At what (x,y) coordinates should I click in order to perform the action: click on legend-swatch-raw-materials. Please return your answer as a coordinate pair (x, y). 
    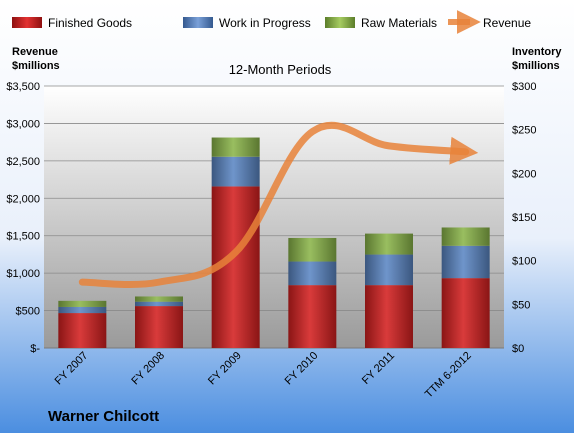
    Looking at the image, I should click on (340, 22).